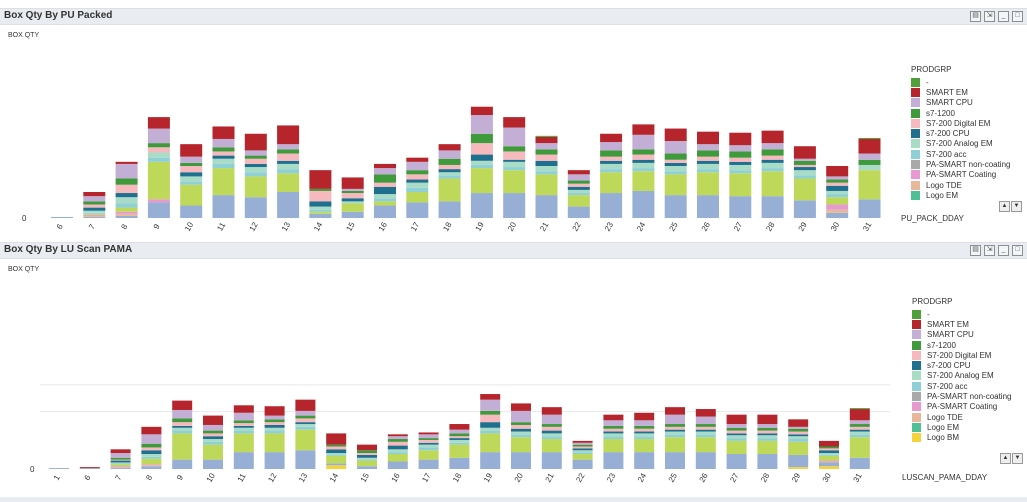 Image resolution: width=1027 pixels, height=502 pixels. Describe the element at coordinates (1010, 206) in the screenshot. I see `scroll-arrows: ▲ ▼` at that location.